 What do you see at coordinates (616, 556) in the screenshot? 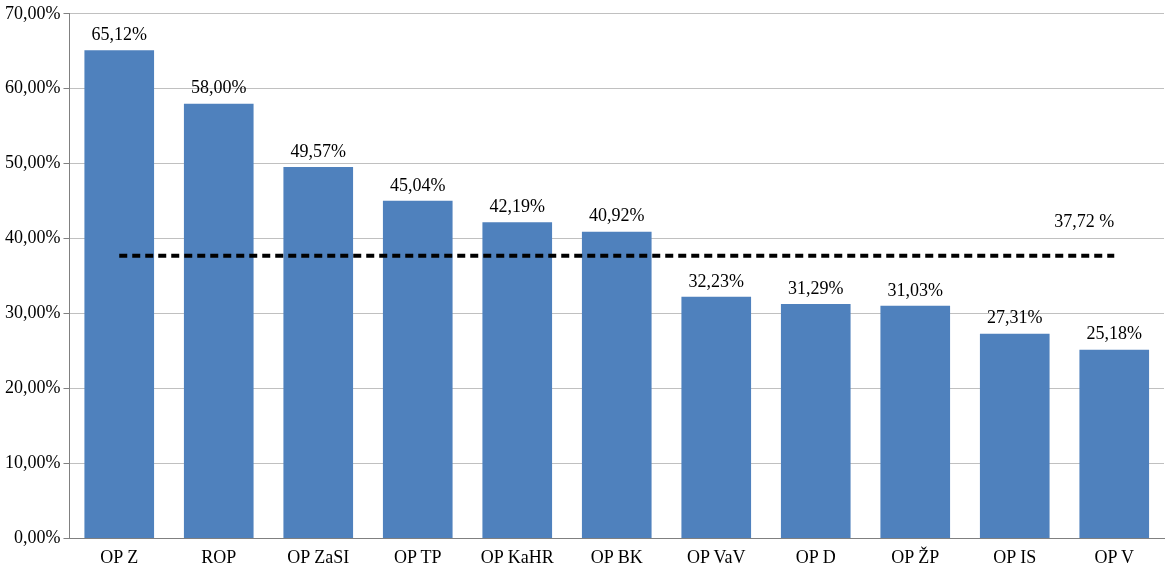
I see `x-tick-label: OP BK` at bounding box center [616, 556].